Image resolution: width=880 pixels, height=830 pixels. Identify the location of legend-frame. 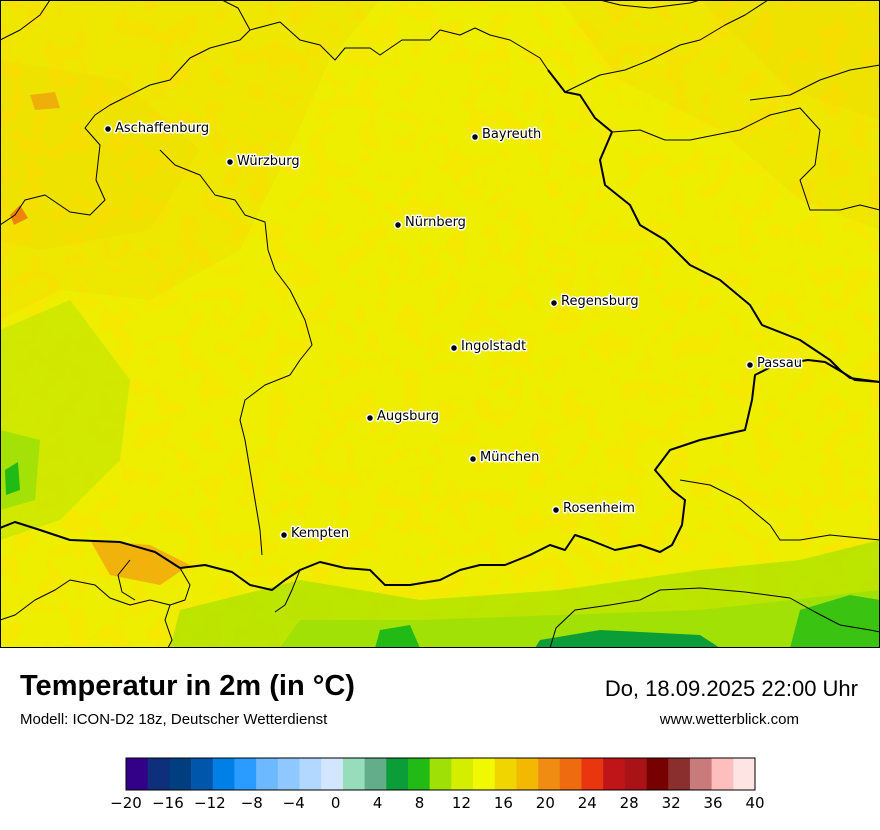
(440, 774).